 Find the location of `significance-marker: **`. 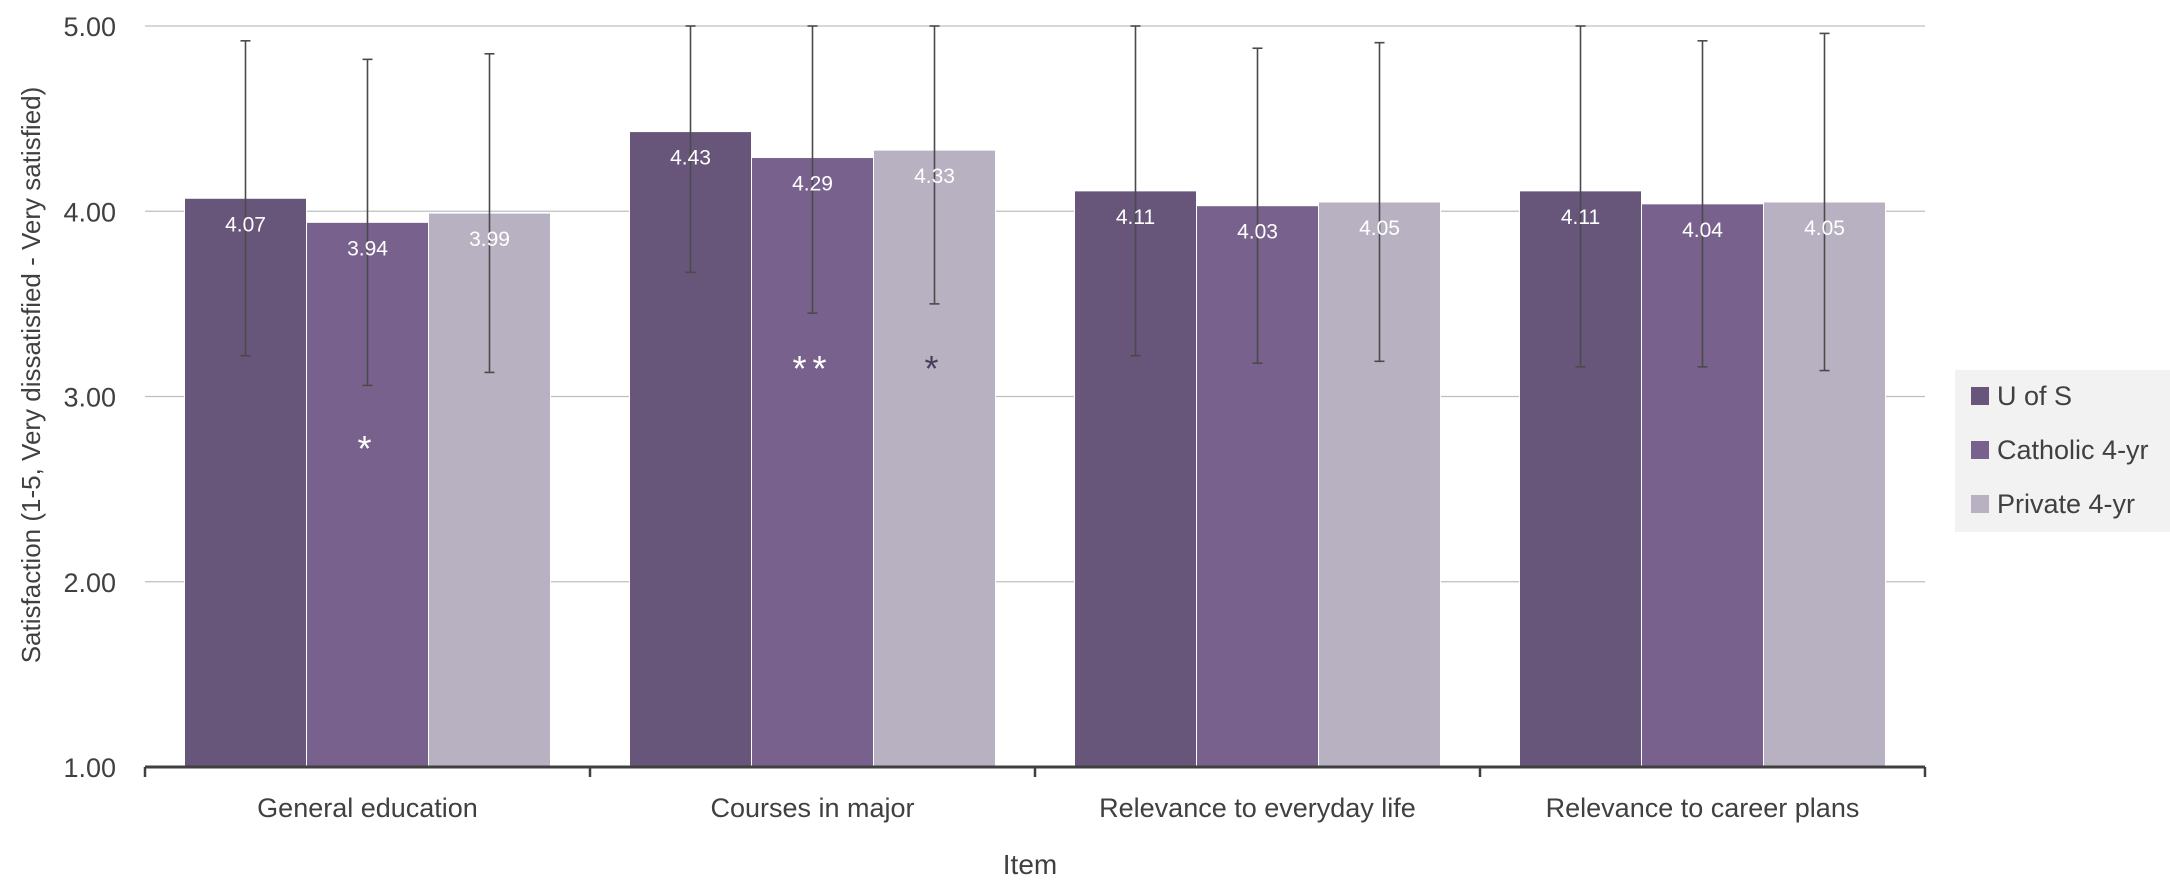

significance-marker: ** is located at coordinates (812, 368).